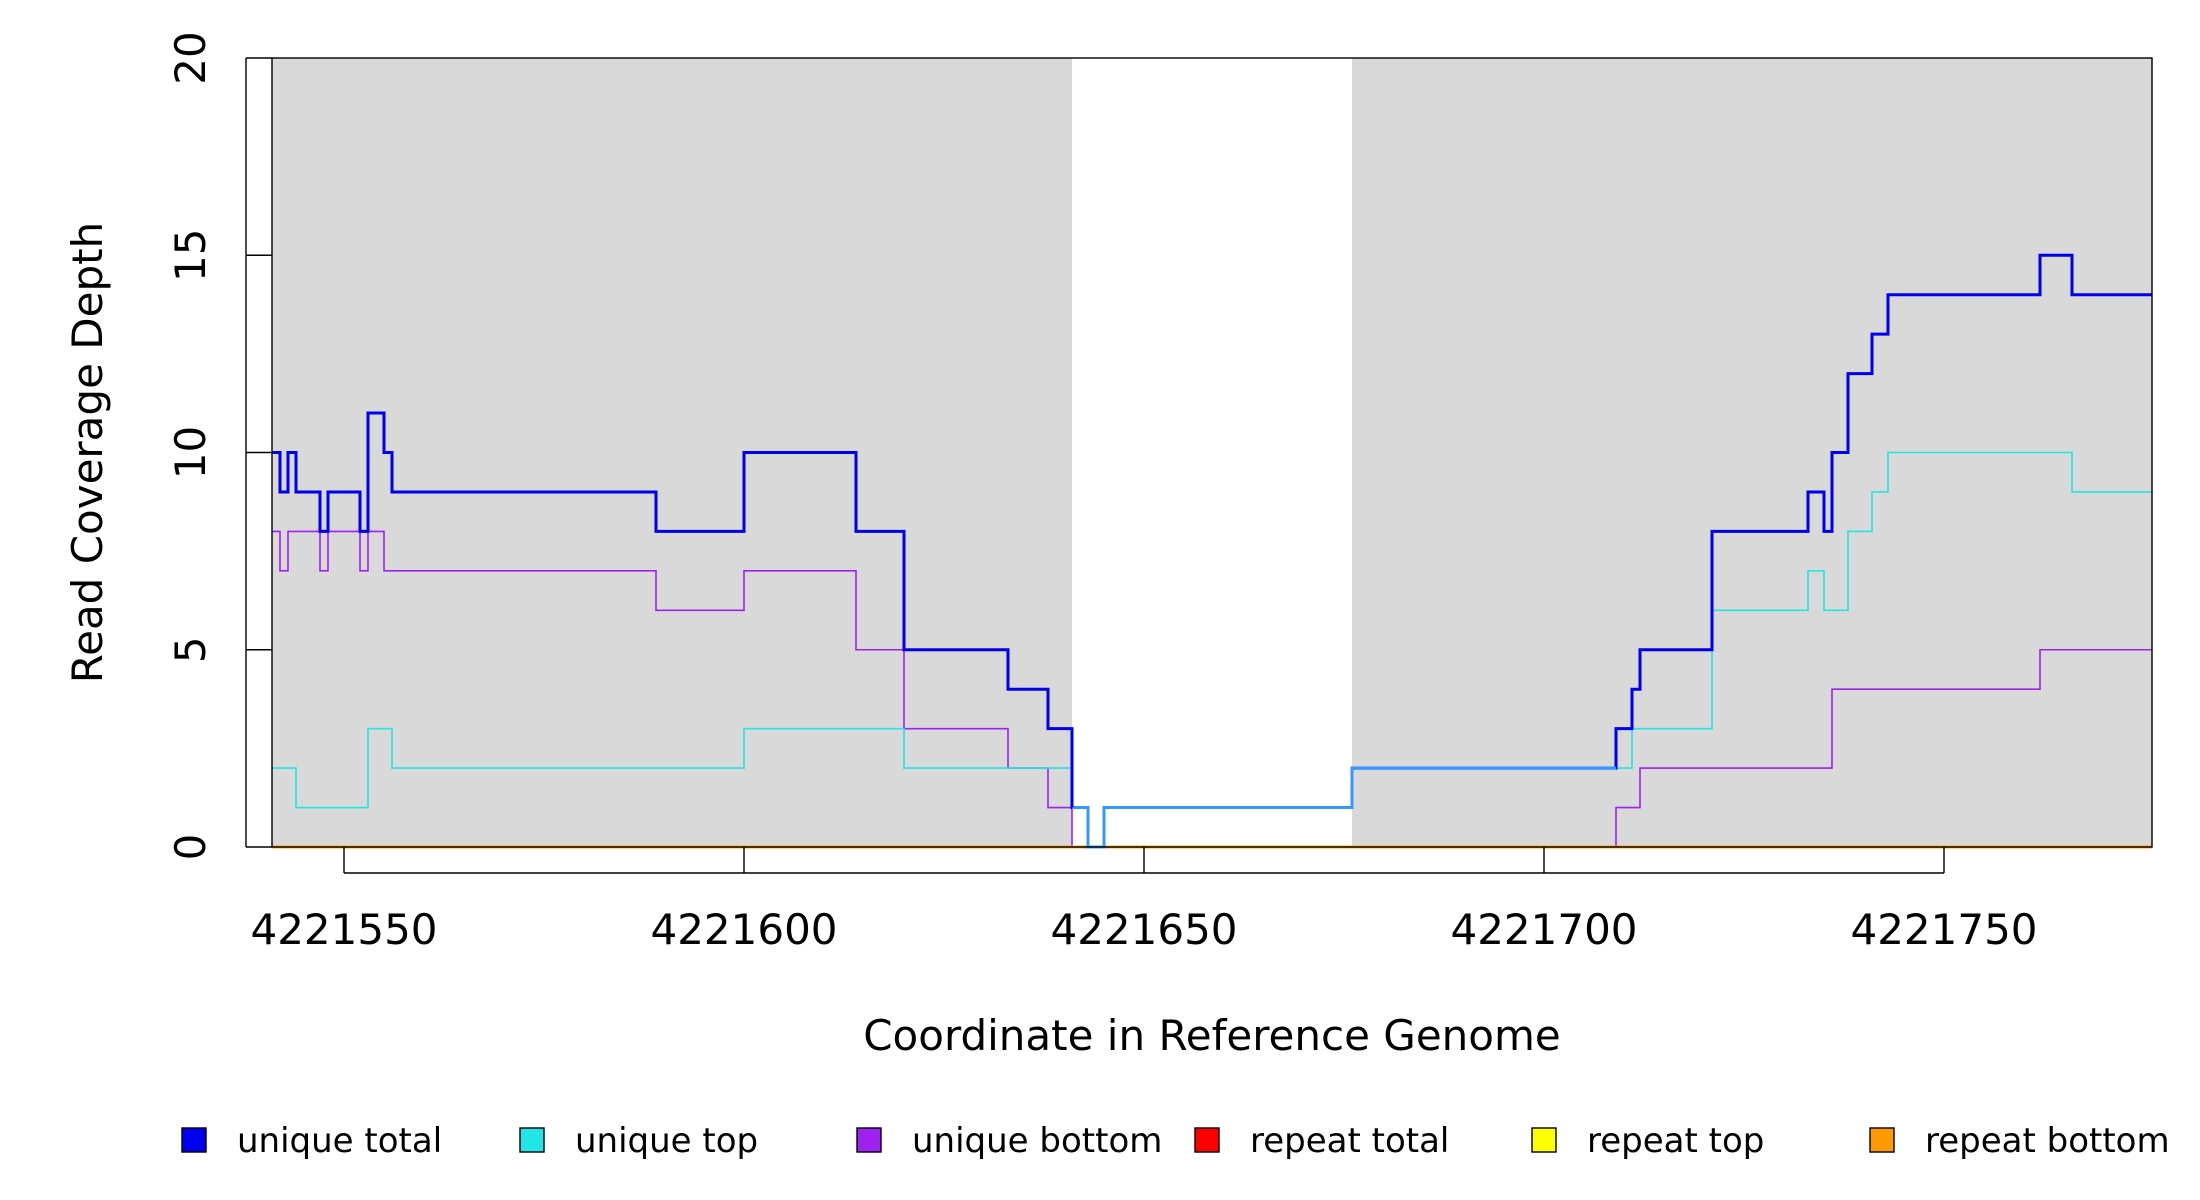 This screenshot has height=1200, width=2200. Describe the element at coordinates (1349, 1141) in the screenshot. I see `legend-label: repeat total` at that location.